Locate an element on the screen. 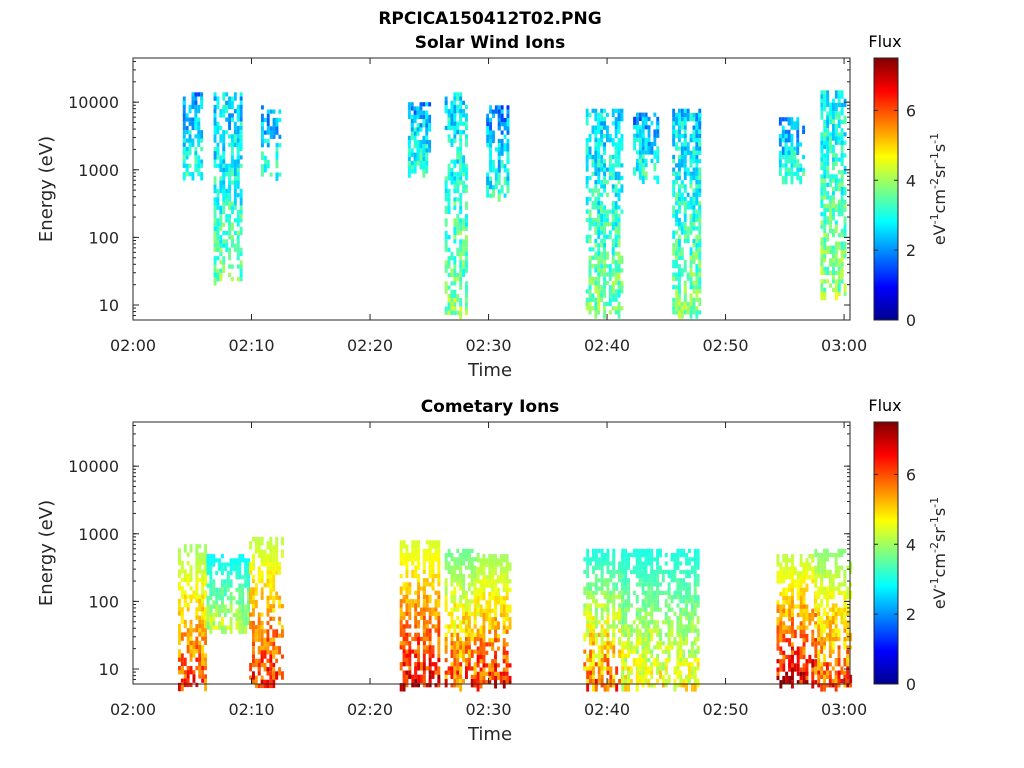 This screenshot has height=768, width=1024. y-axis-label: Energy (eV) is located at coordinates (46, 553).